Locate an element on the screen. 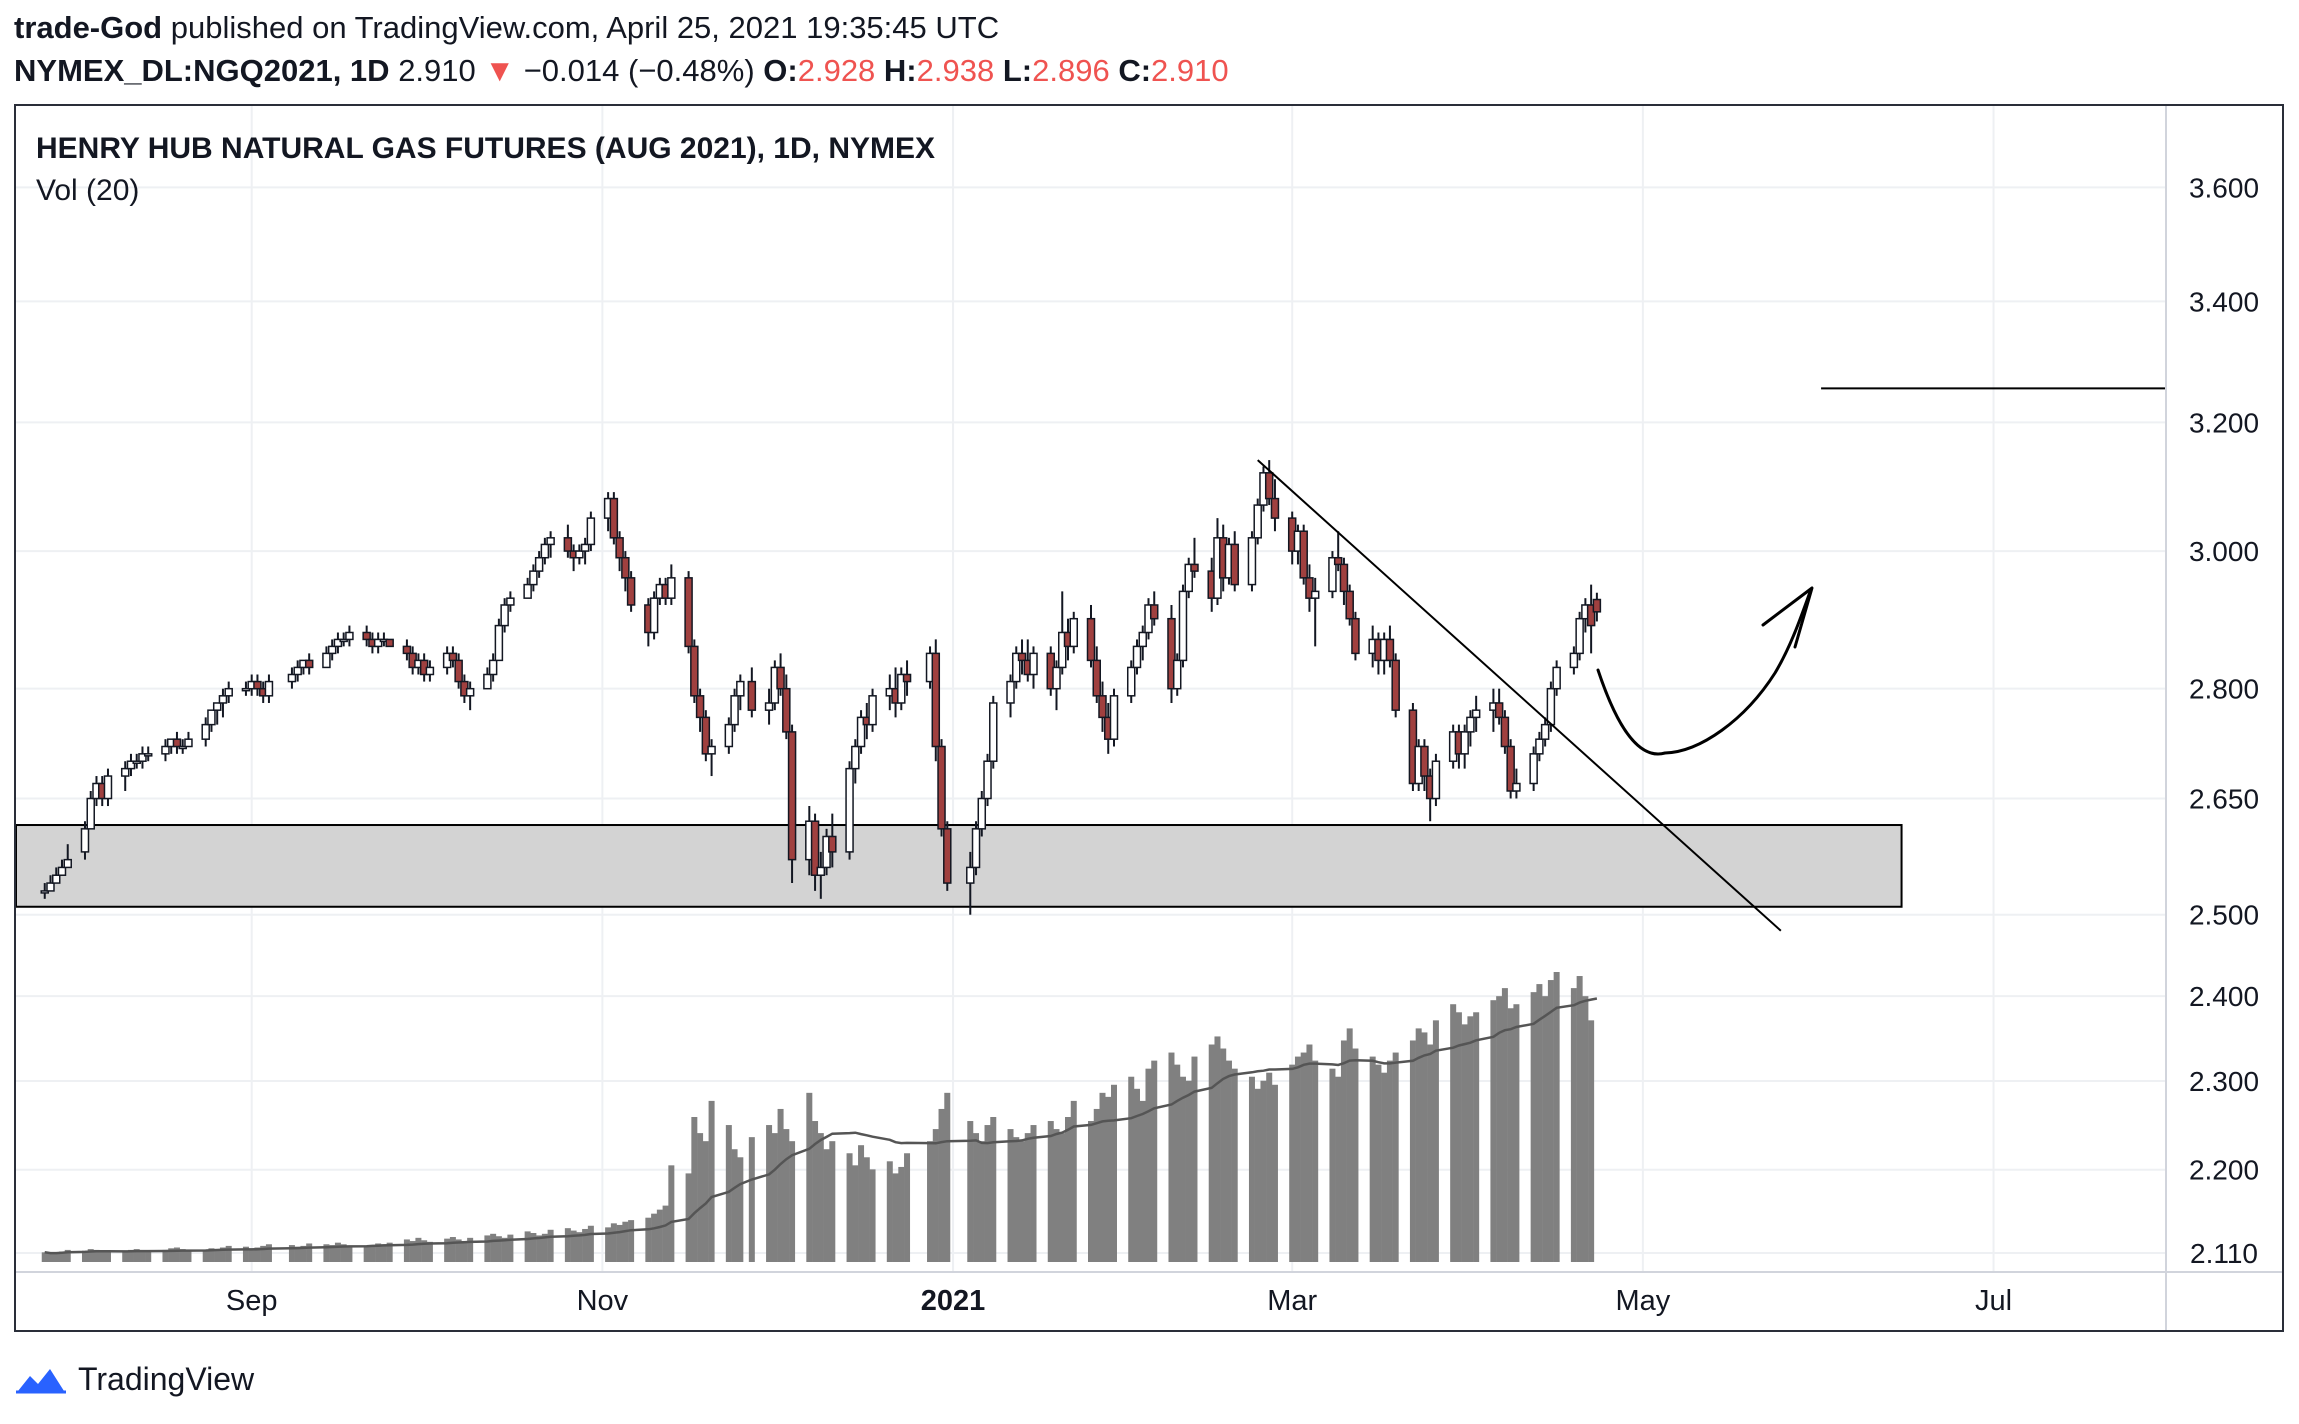  y-tick-label: 2.110 is located at coordinates (2224, 1253).